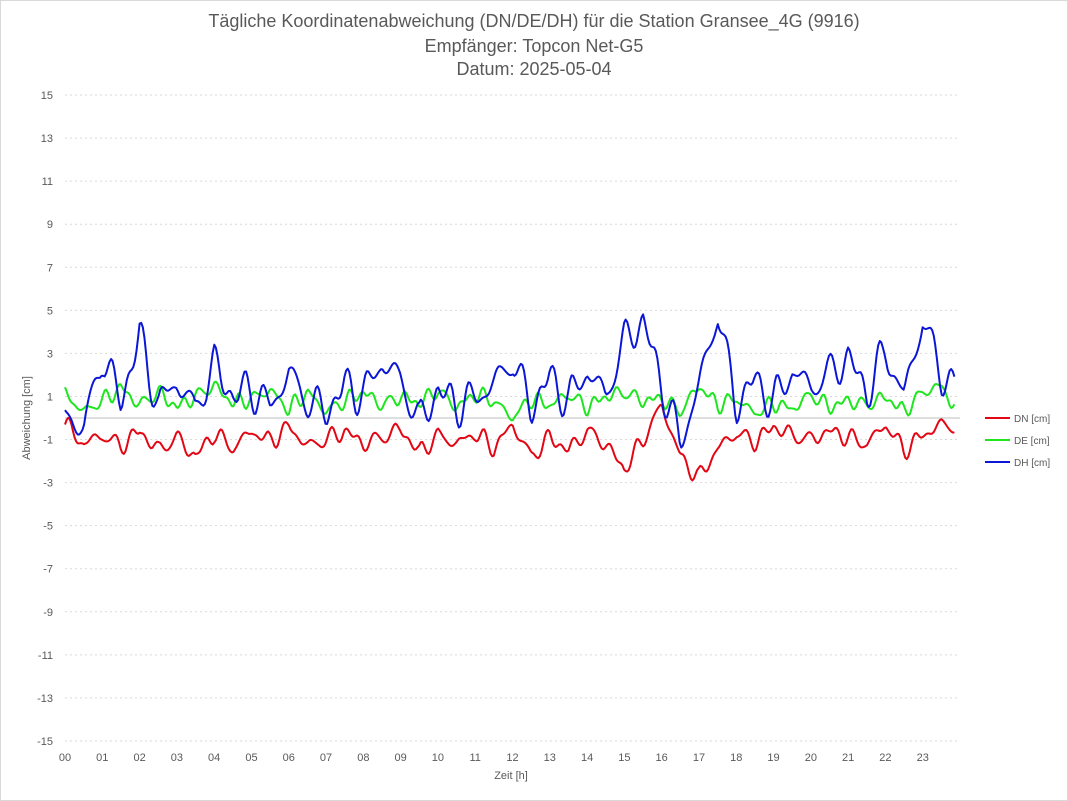  I want to click on y-tick-label: -15, so click(45, 742).